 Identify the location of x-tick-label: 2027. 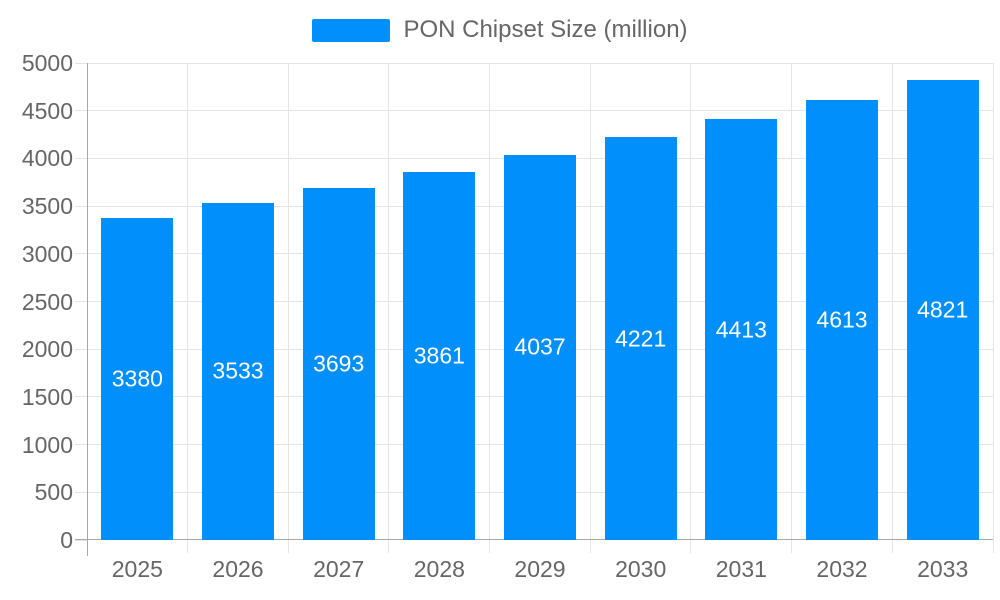
(339, 569).